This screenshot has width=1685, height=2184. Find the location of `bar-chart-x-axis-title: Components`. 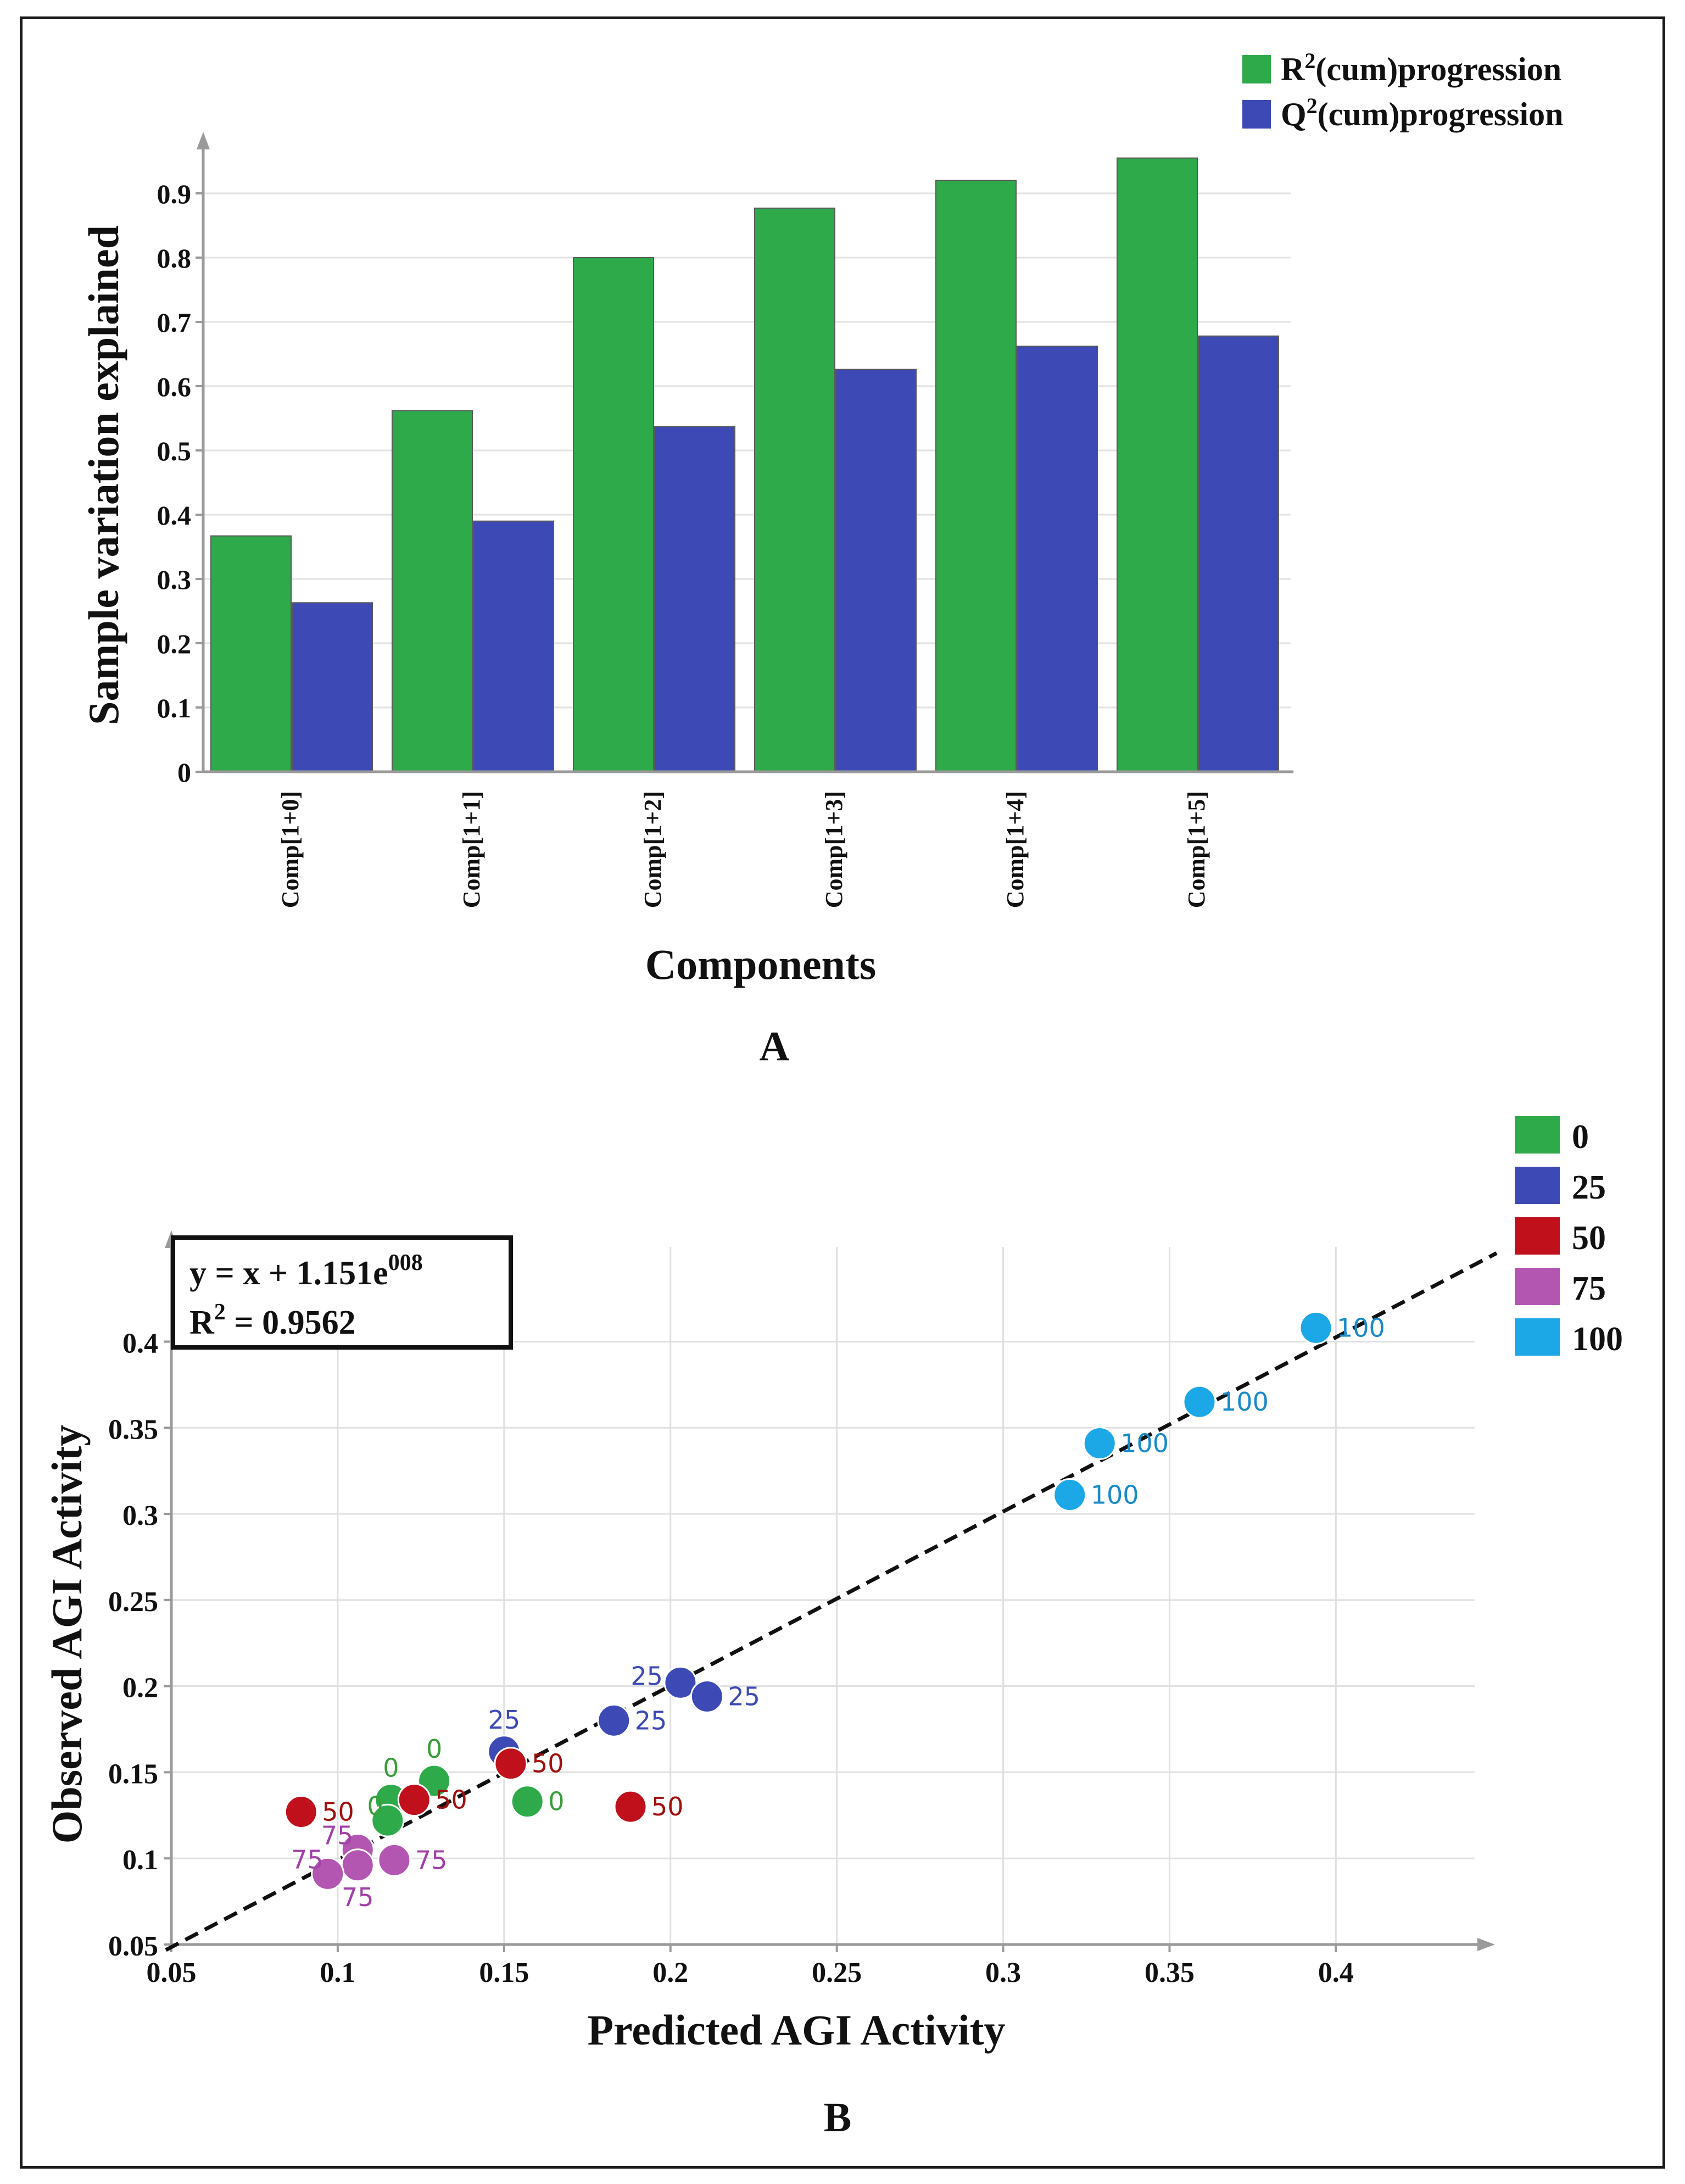

bar-chart-x-axis-title: Components is located at coordinates (761, 964).